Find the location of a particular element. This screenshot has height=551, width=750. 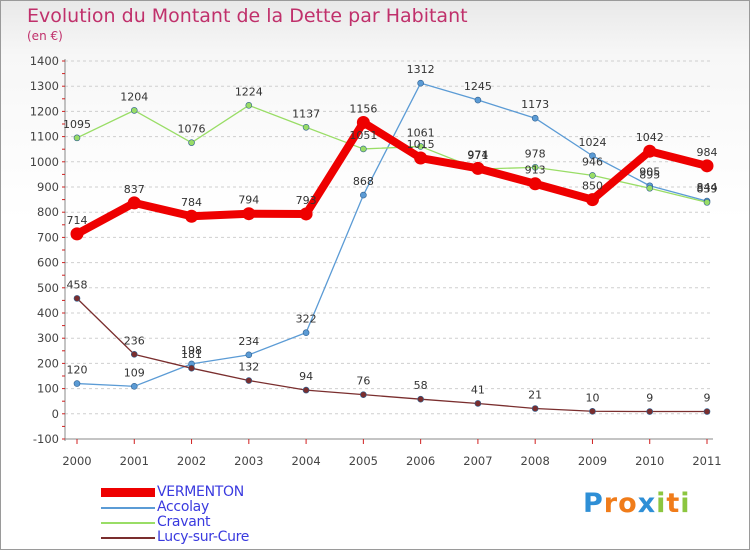

x-tick-label: 2007 is located at coordinates (477, 461).